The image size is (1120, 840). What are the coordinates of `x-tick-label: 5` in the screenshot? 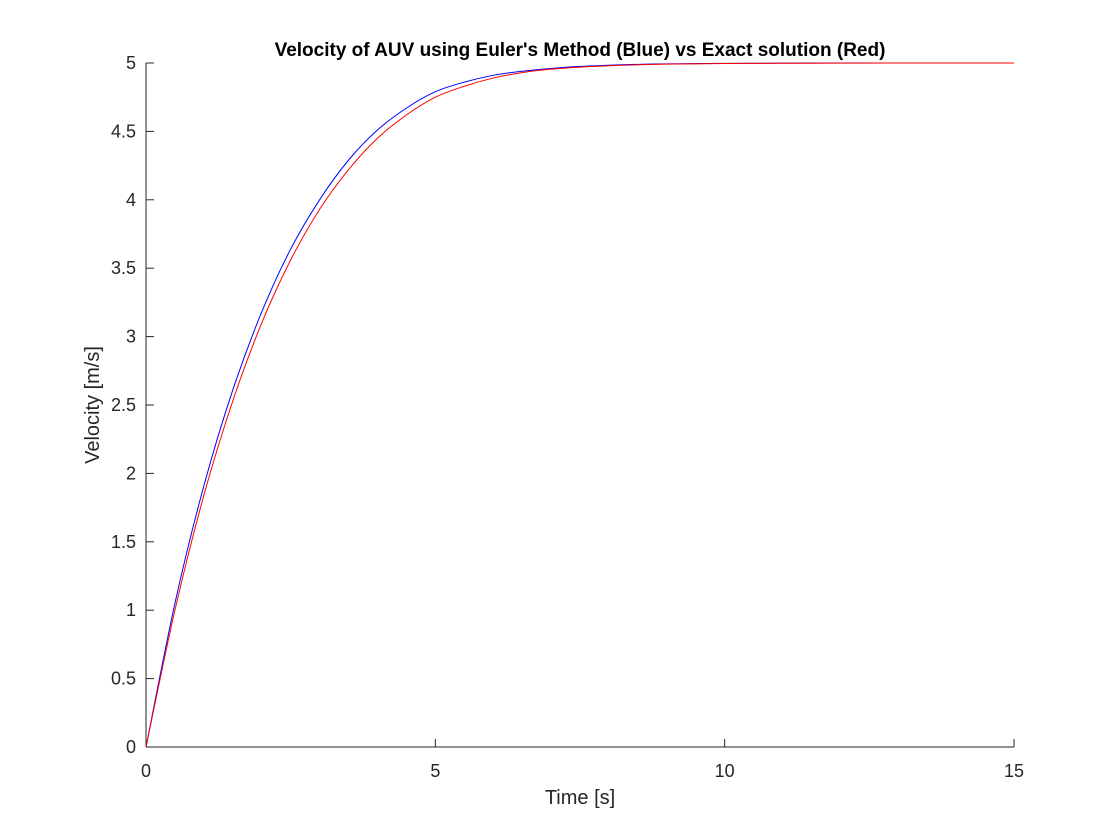 It's located at (435, 771).